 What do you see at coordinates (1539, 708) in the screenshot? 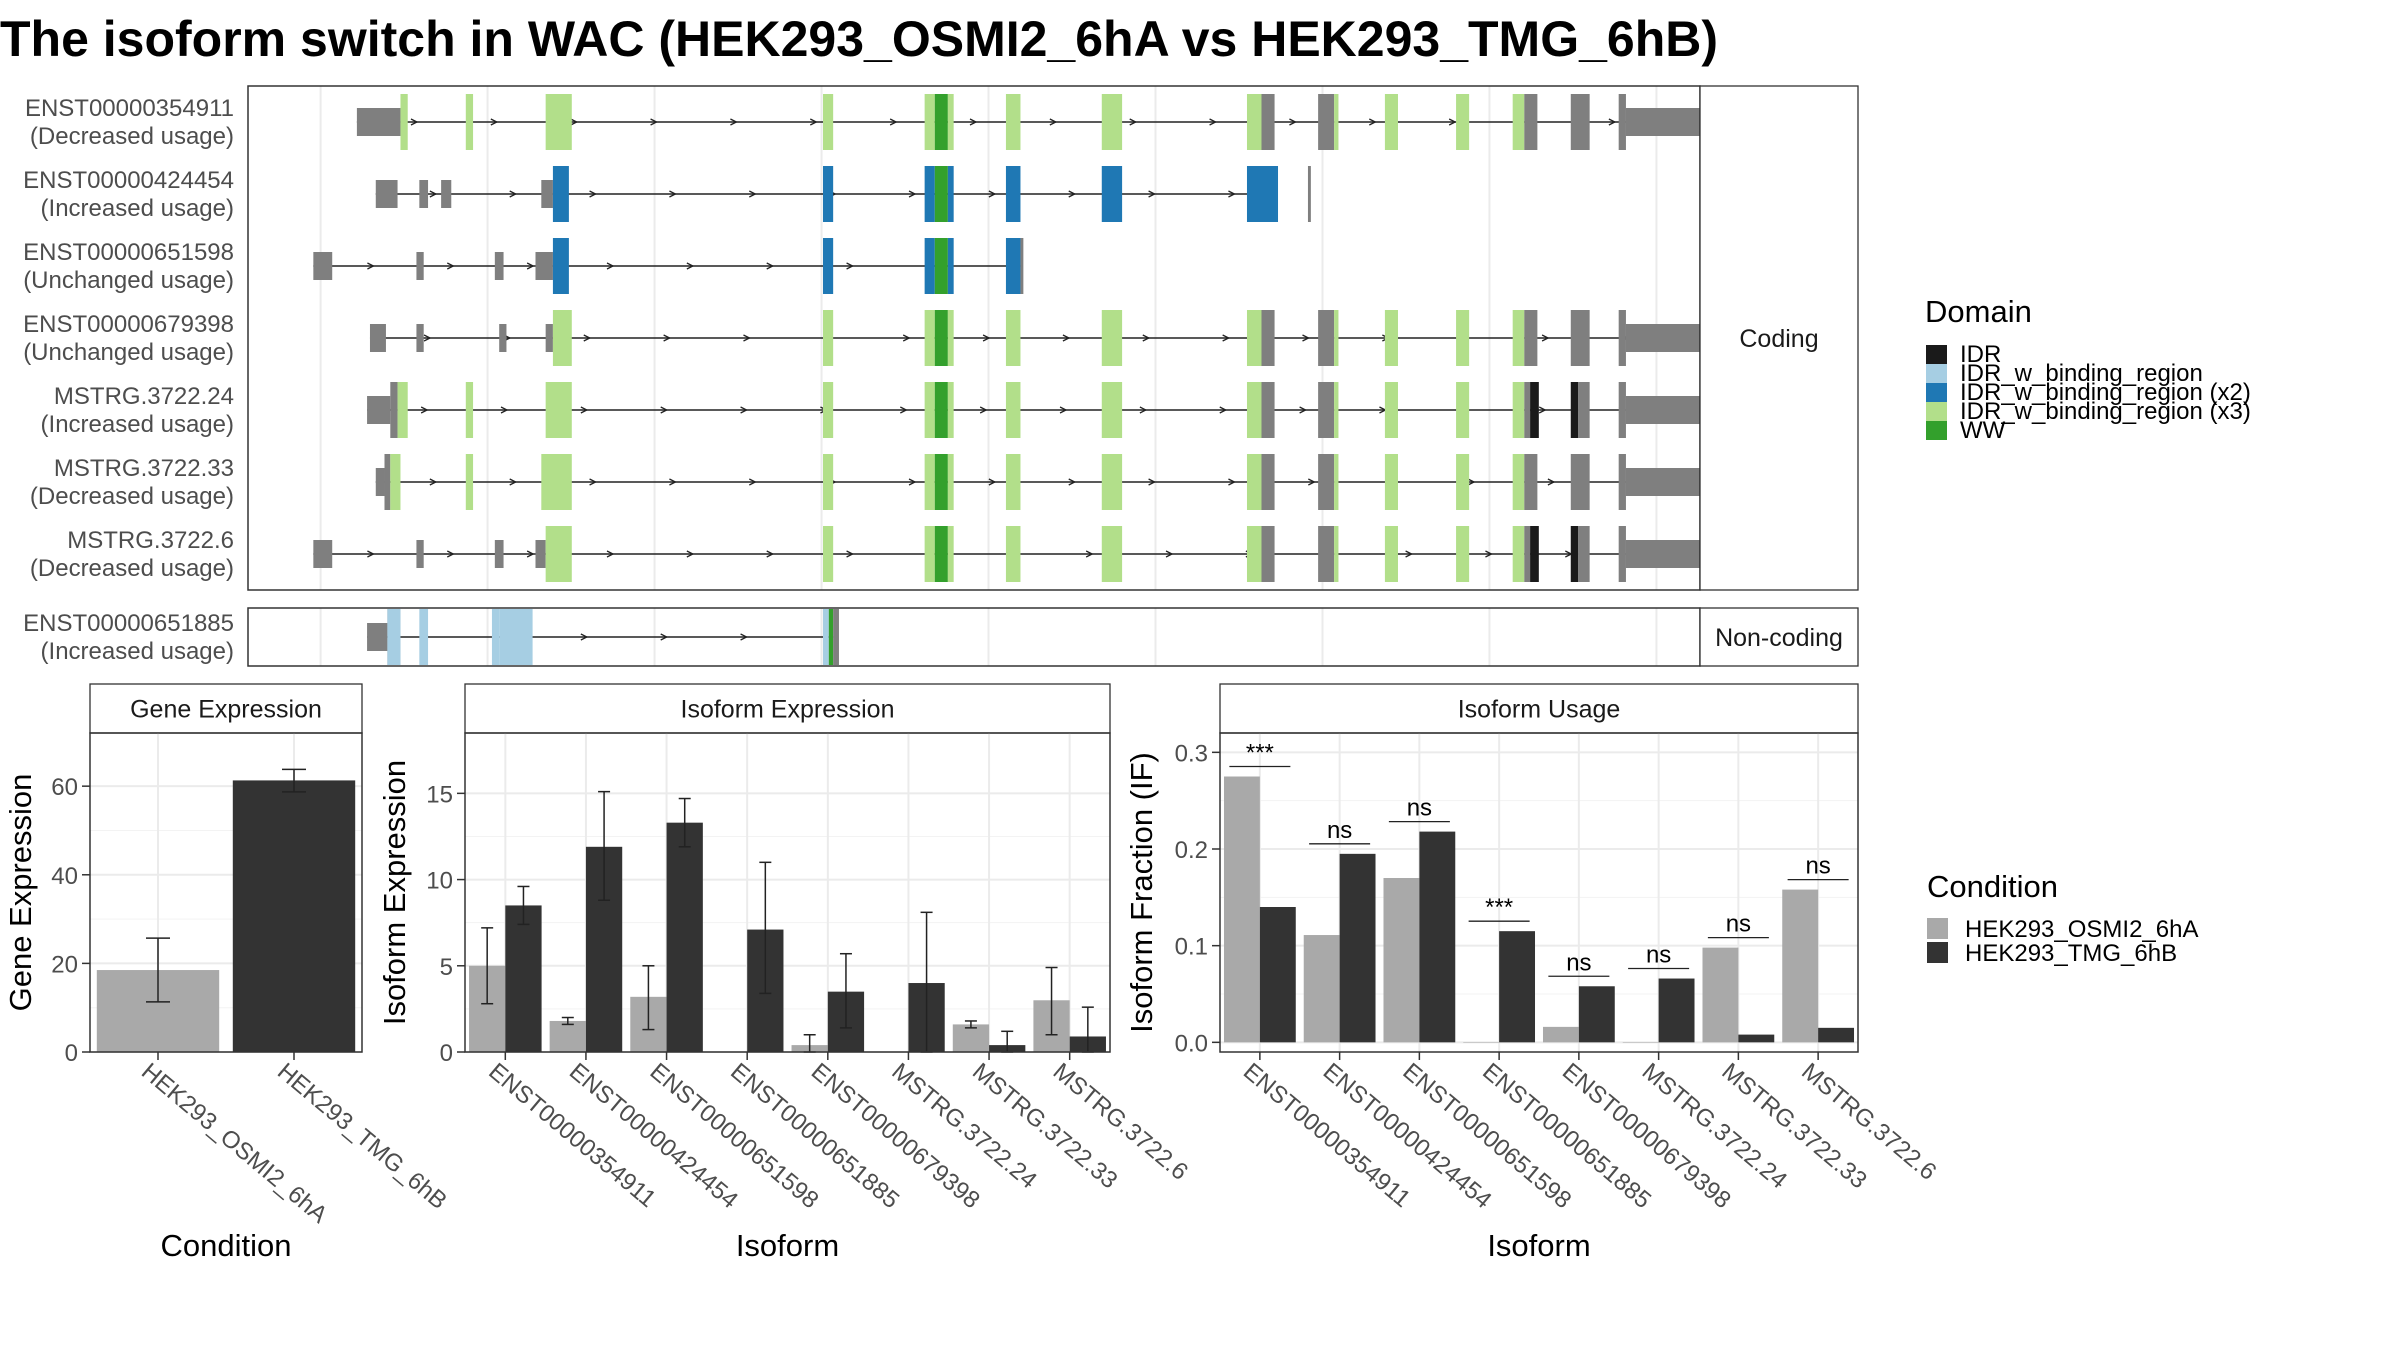
I see `panel-title-strip` at bounding box center [1539, 708].